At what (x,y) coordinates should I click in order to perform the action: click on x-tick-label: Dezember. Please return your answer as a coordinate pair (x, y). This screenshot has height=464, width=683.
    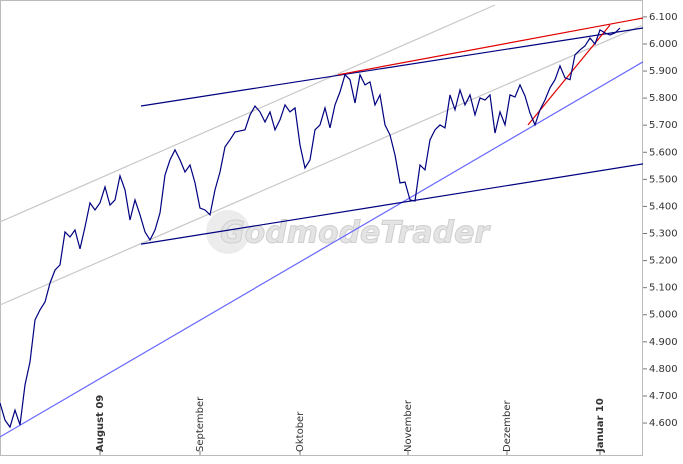
    Looking at the image, I should click on (507, 426).